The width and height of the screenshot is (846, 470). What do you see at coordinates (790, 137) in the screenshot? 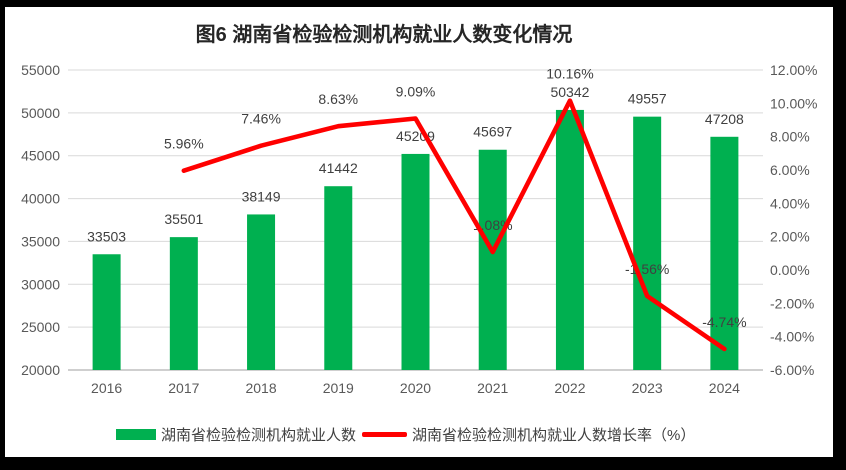
I see `right-axis-tick-label: 8.00%` at bounding box center [790, 137].